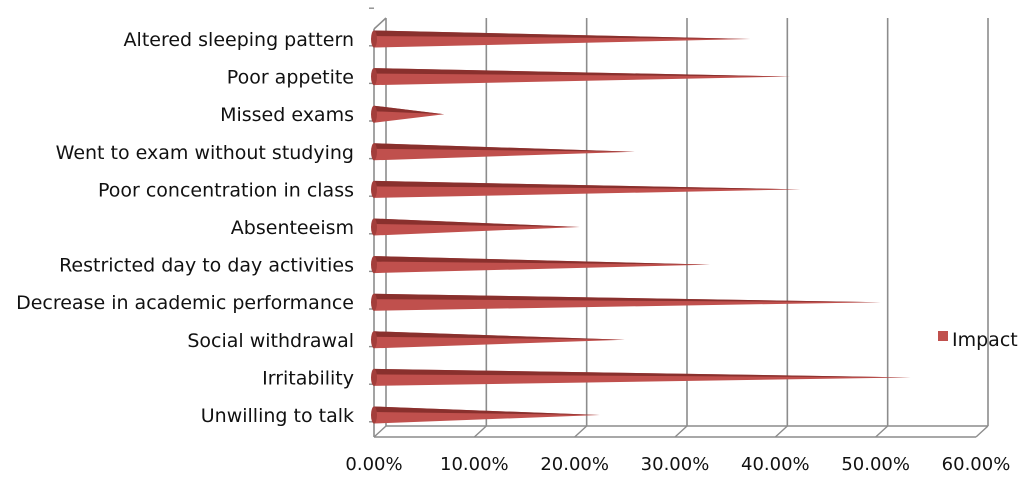  I want to click on x-tick-label: 30.00%, so click(675, 464).